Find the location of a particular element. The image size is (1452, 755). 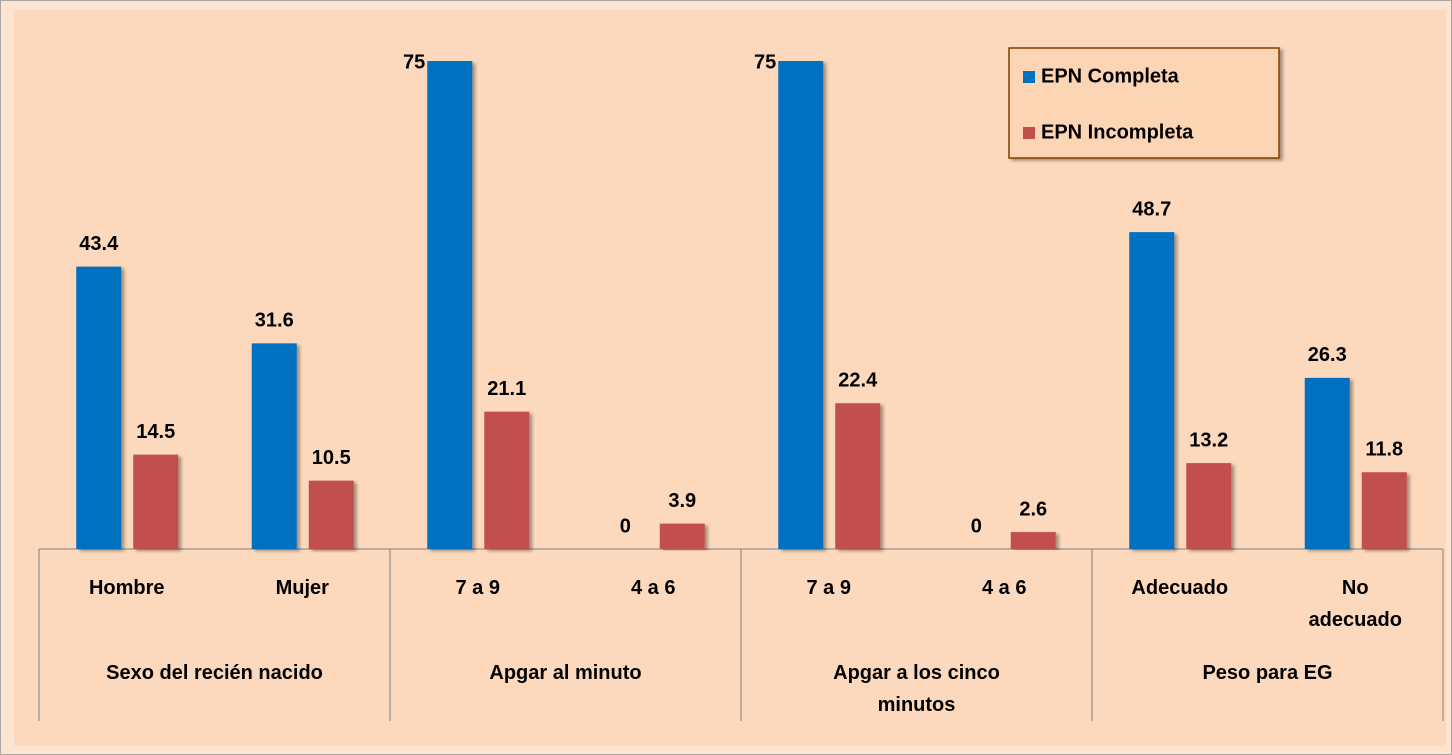

group-label: Sexo del recién nacido is located at coordinates (214, 673).